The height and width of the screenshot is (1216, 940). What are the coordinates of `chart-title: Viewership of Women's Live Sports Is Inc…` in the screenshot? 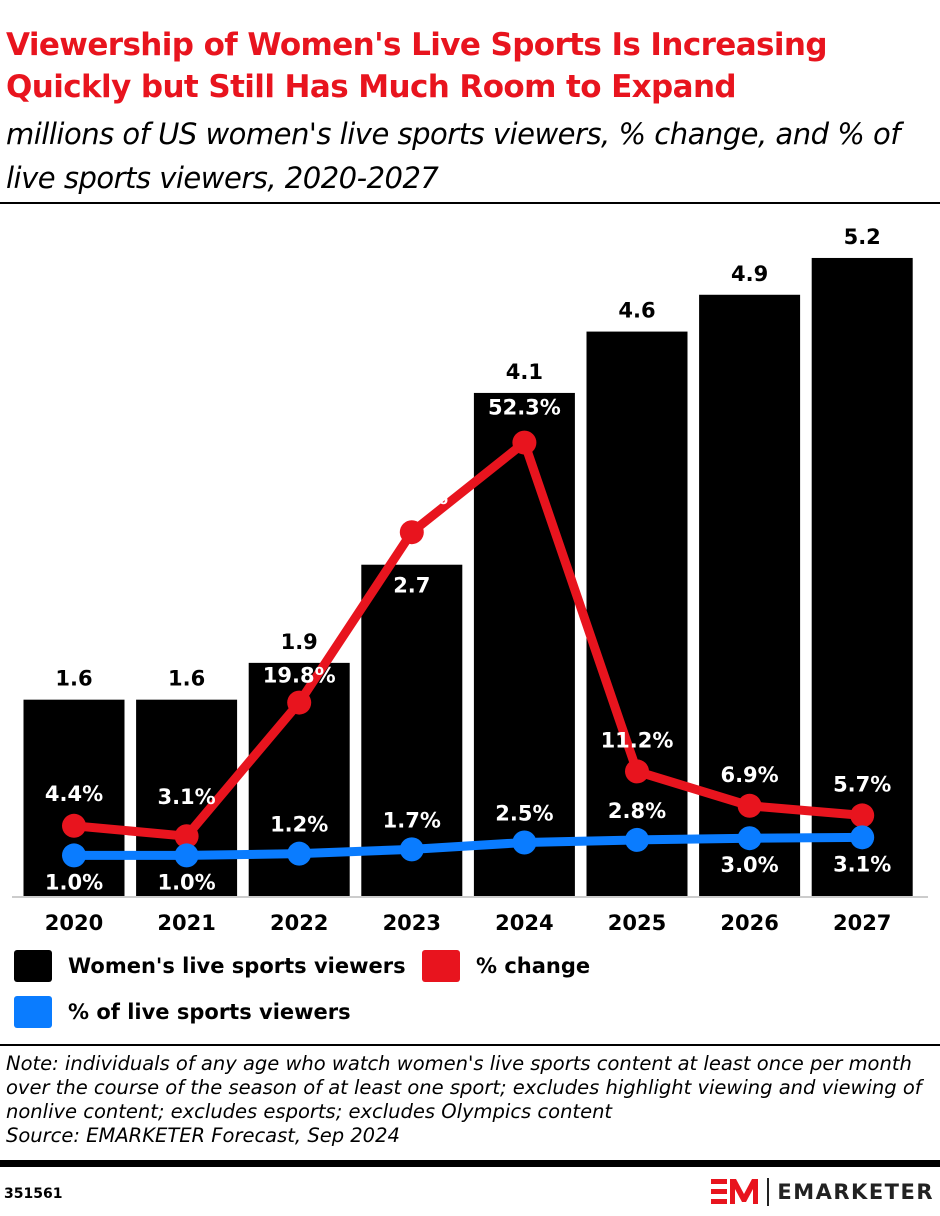 It's located at (417, 66).